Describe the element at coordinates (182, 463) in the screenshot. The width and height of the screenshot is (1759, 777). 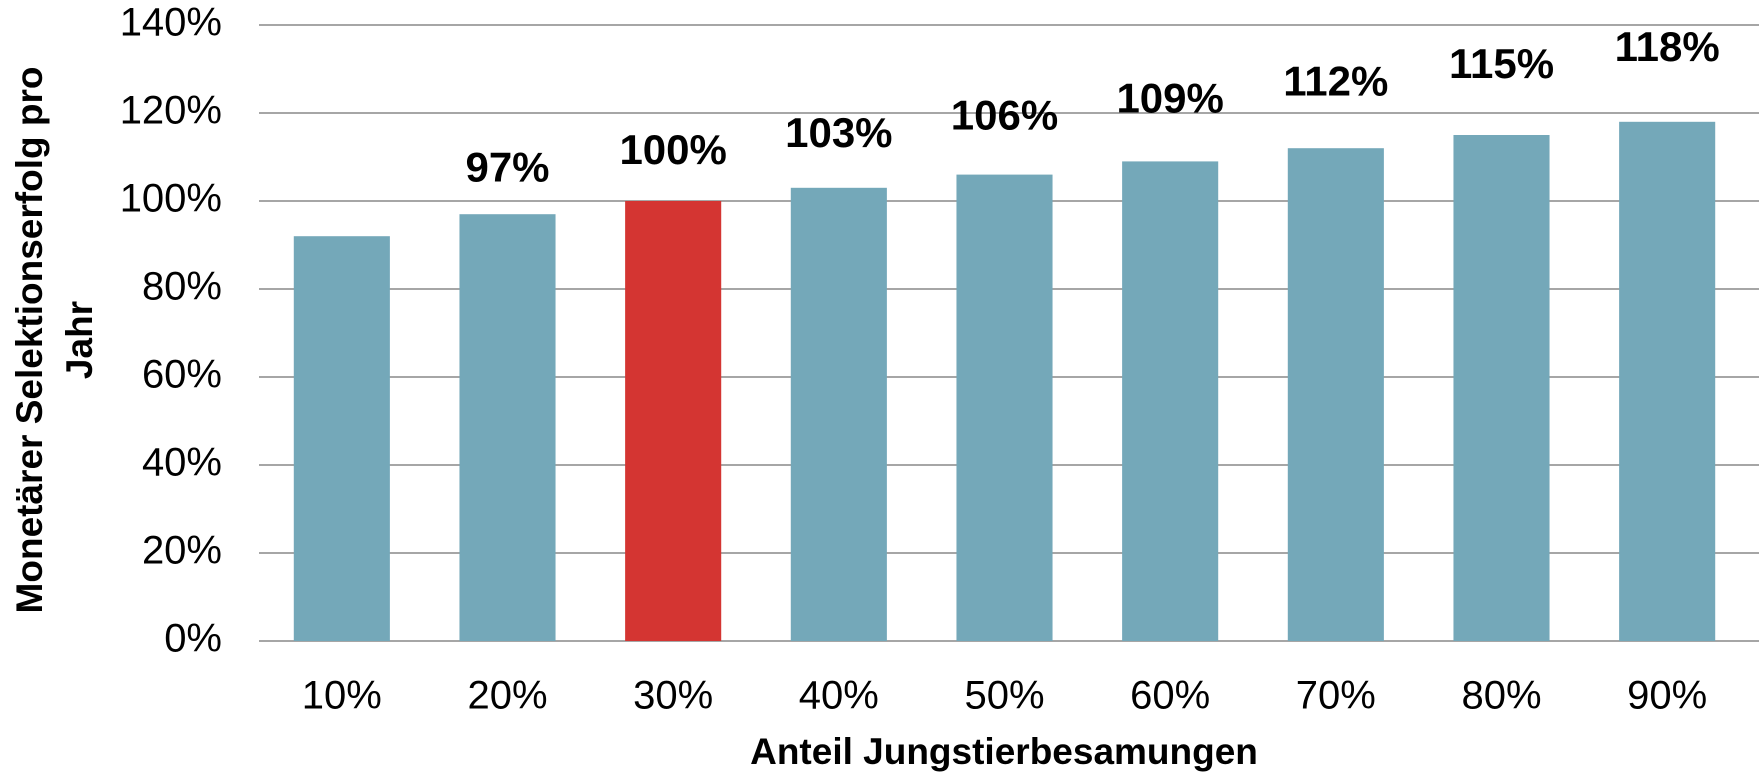
I see `y-tick-label: 40%` at that location.